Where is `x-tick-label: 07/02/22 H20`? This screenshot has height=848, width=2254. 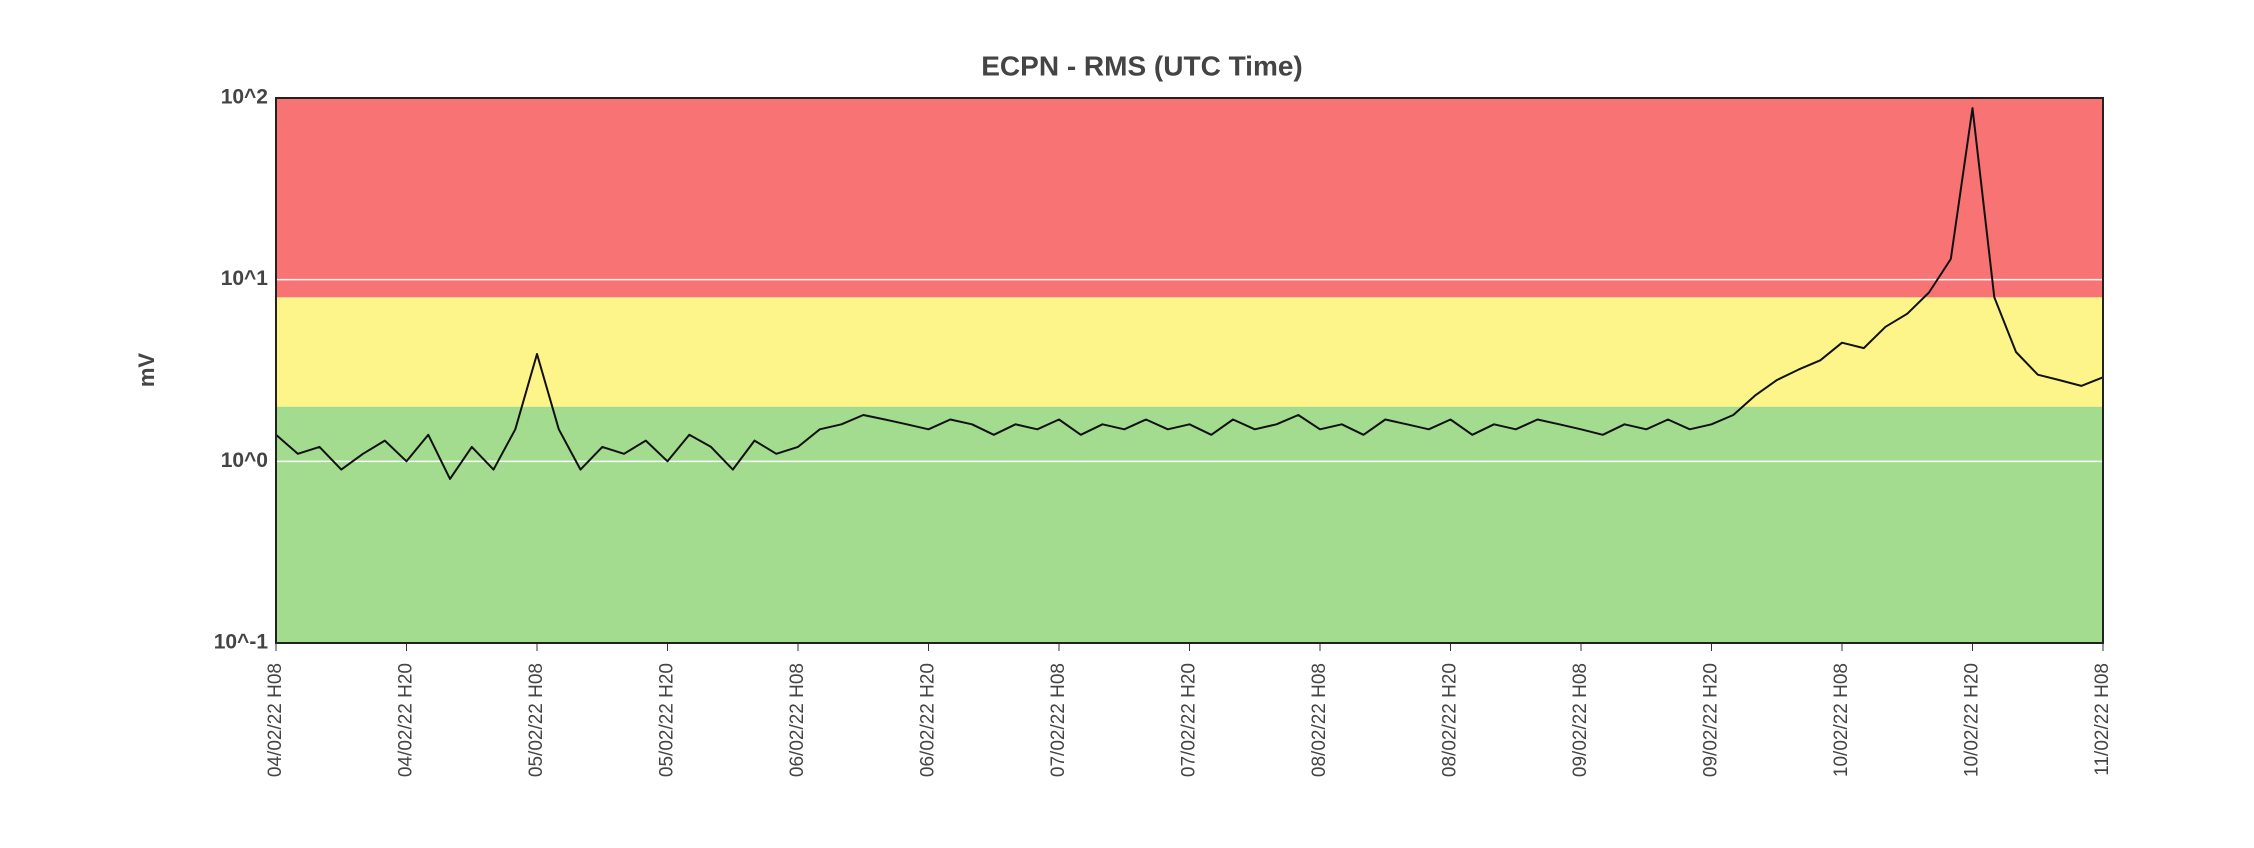 x-tick-label: 07/02/22 H20 is located at coordinates (1189, 720).